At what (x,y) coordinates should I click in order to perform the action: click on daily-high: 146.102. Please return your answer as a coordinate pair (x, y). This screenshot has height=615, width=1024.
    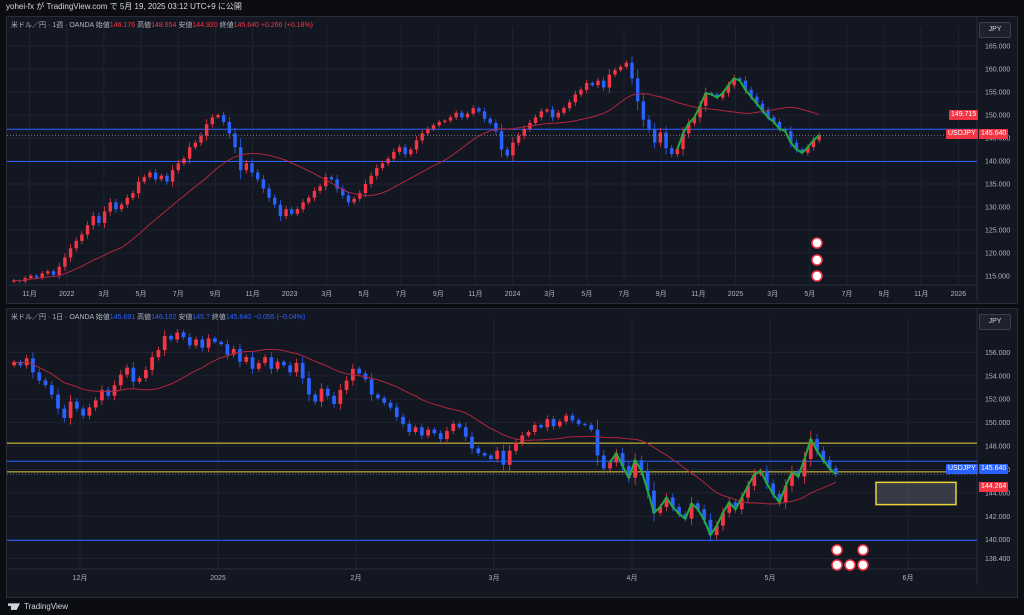
    Looking at the image, I should click on (164, 317).